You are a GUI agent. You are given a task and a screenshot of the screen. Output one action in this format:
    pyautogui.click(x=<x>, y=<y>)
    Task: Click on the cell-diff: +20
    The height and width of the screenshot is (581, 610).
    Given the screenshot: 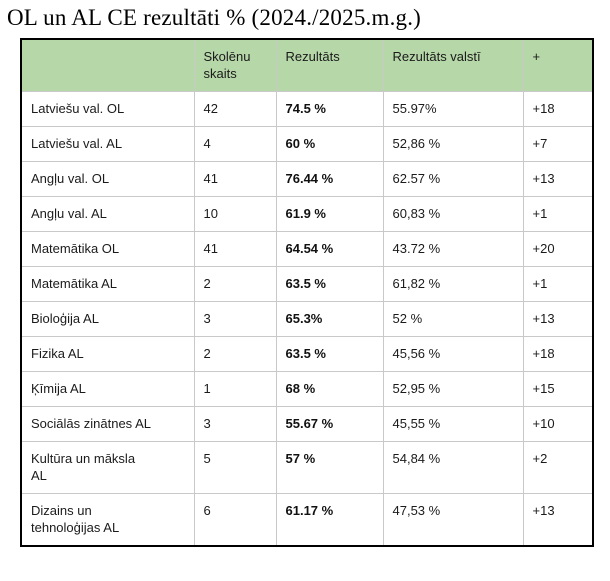 What is the action you would take?
    pyautogui.click(x=558, y=249)
    